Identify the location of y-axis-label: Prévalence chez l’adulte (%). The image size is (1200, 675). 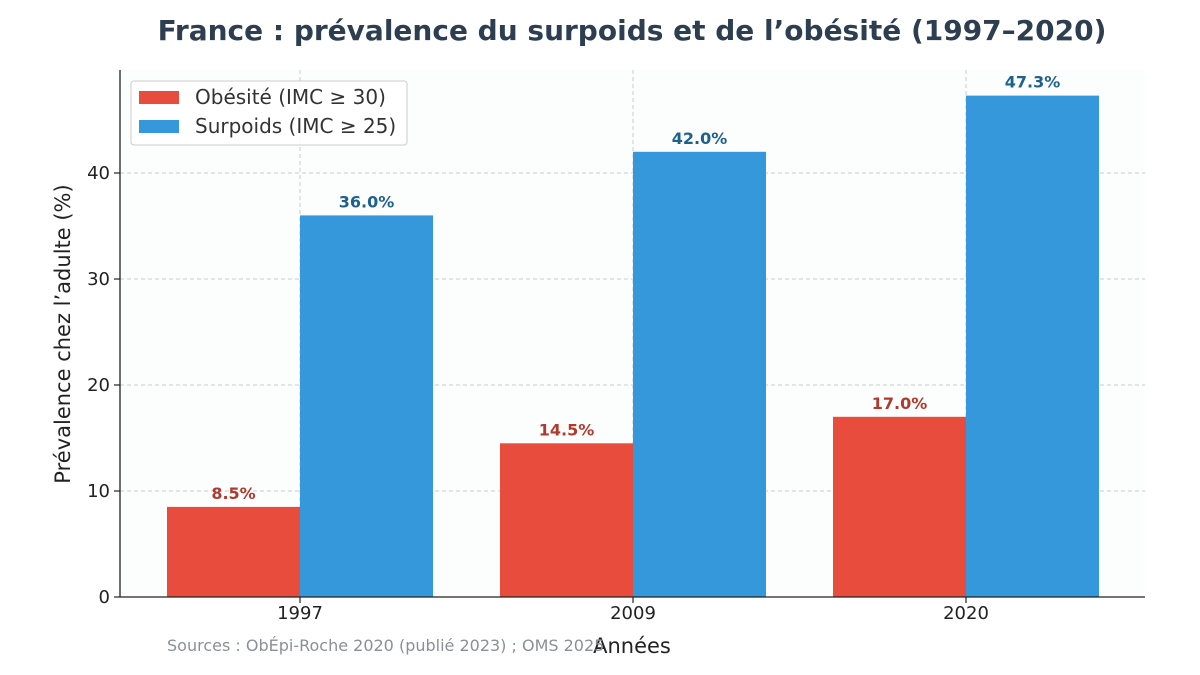
(63, 333).